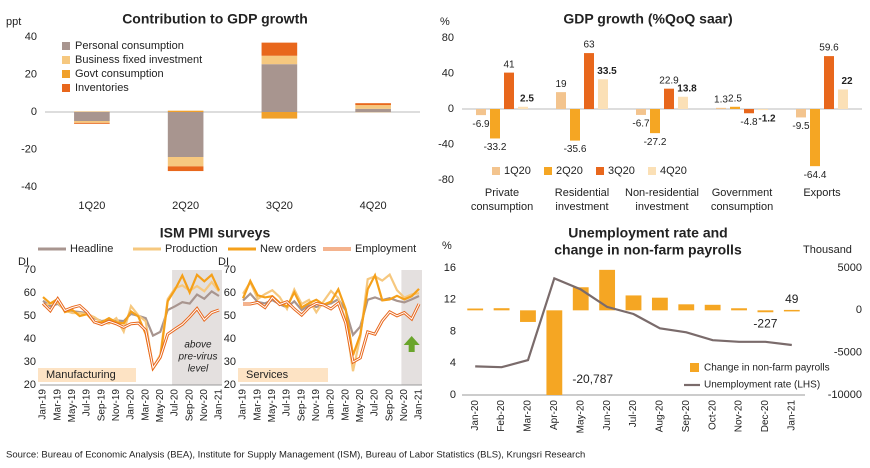  What do you see at coordinates (215, 19) in the screenshot?
I see `chart-title: Contribution to GDP growth` at bounding box center [215, 19].